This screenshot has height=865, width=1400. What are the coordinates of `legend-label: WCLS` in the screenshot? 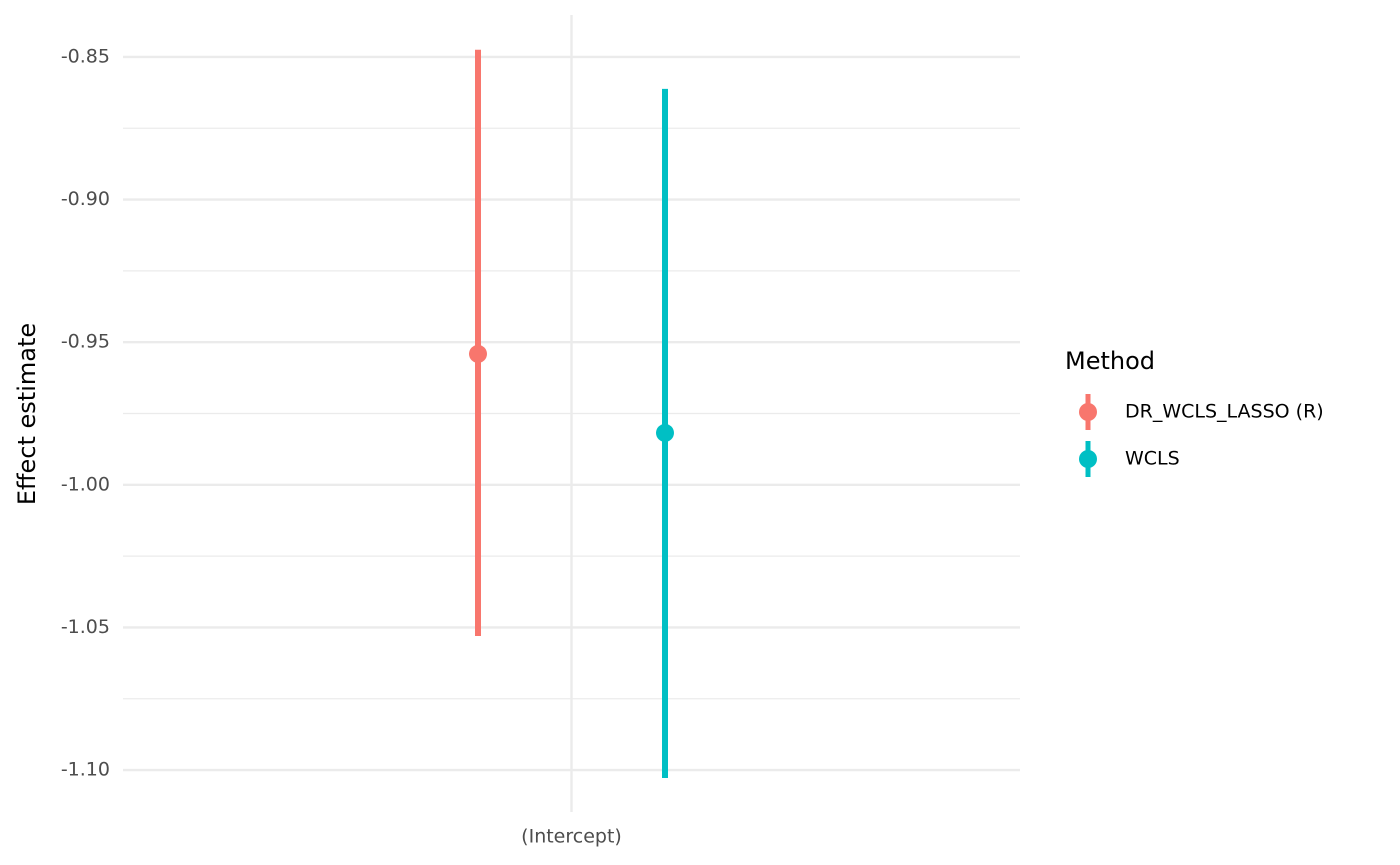 It's located at (1152, 459).